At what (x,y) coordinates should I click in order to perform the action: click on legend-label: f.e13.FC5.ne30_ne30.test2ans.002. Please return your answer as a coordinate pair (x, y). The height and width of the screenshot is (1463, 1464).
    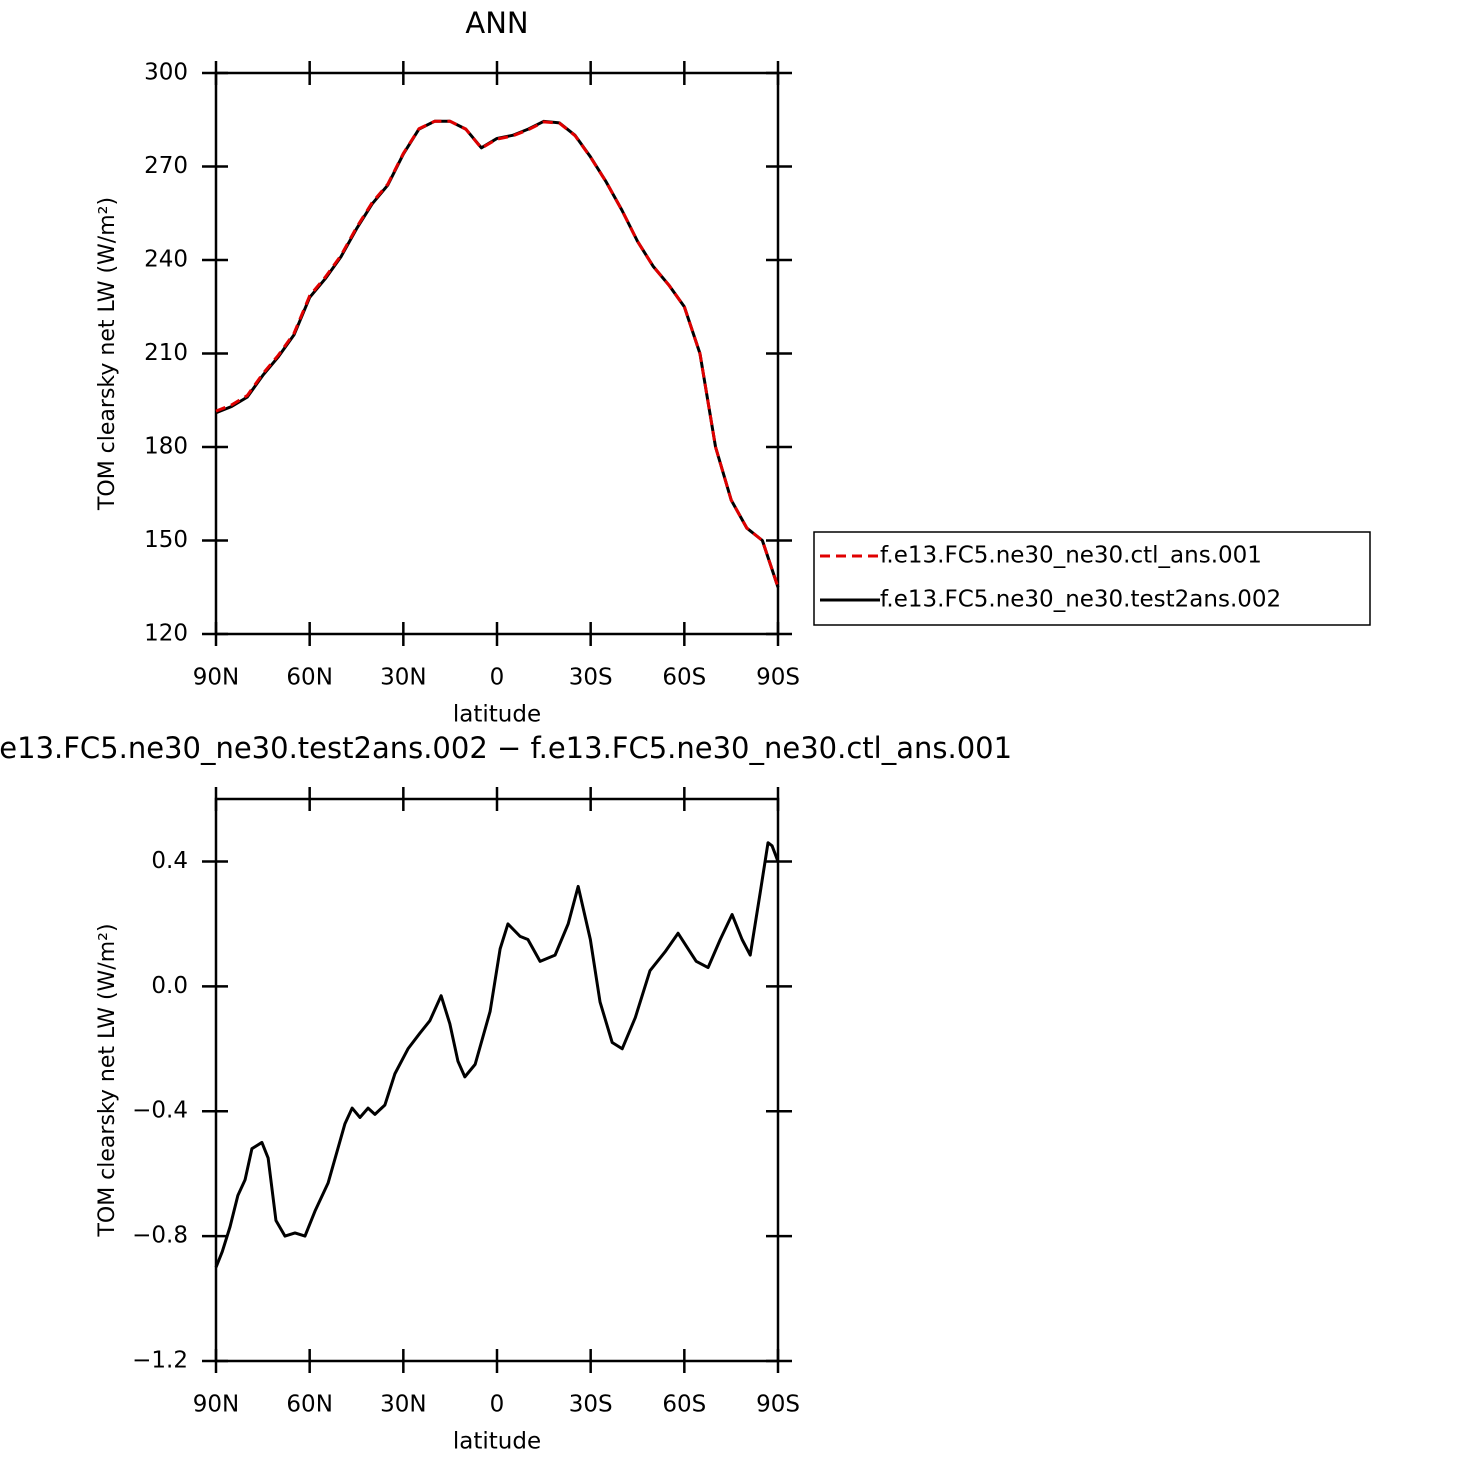
    Looking at the image, I should click on (1080, 600).